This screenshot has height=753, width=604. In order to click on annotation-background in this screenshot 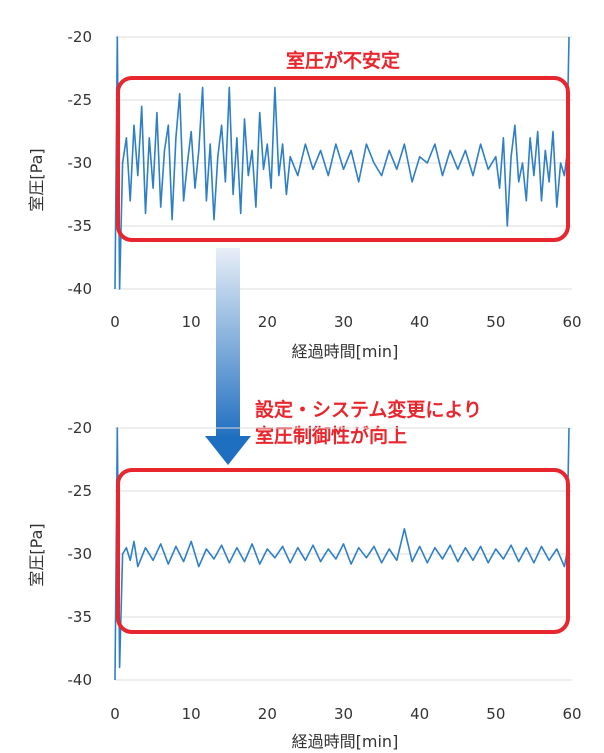, I will do `click(343, 59)`.